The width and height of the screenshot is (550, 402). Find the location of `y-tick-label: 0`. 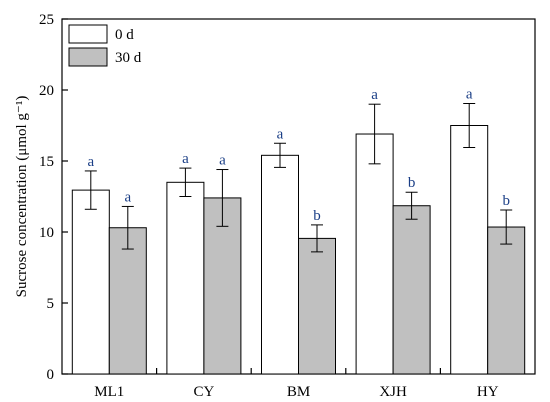

y-tick-label: 0 is located at coordinates (51, 375).